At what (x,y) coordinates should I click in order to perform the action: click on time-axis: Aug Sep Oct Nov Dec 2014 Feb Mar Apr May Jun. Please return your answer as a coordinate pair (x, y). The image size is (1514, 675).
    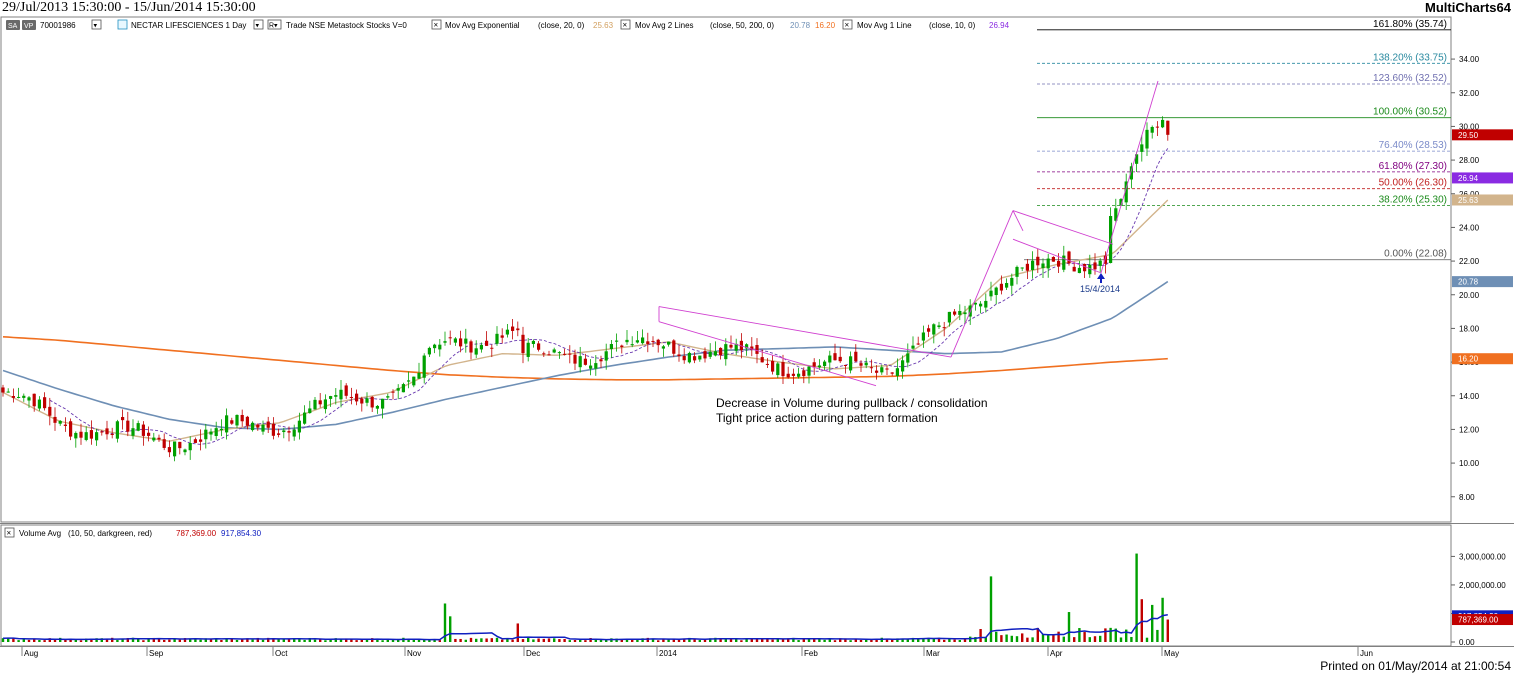
    Looking at the image, I should click on (697, 652).